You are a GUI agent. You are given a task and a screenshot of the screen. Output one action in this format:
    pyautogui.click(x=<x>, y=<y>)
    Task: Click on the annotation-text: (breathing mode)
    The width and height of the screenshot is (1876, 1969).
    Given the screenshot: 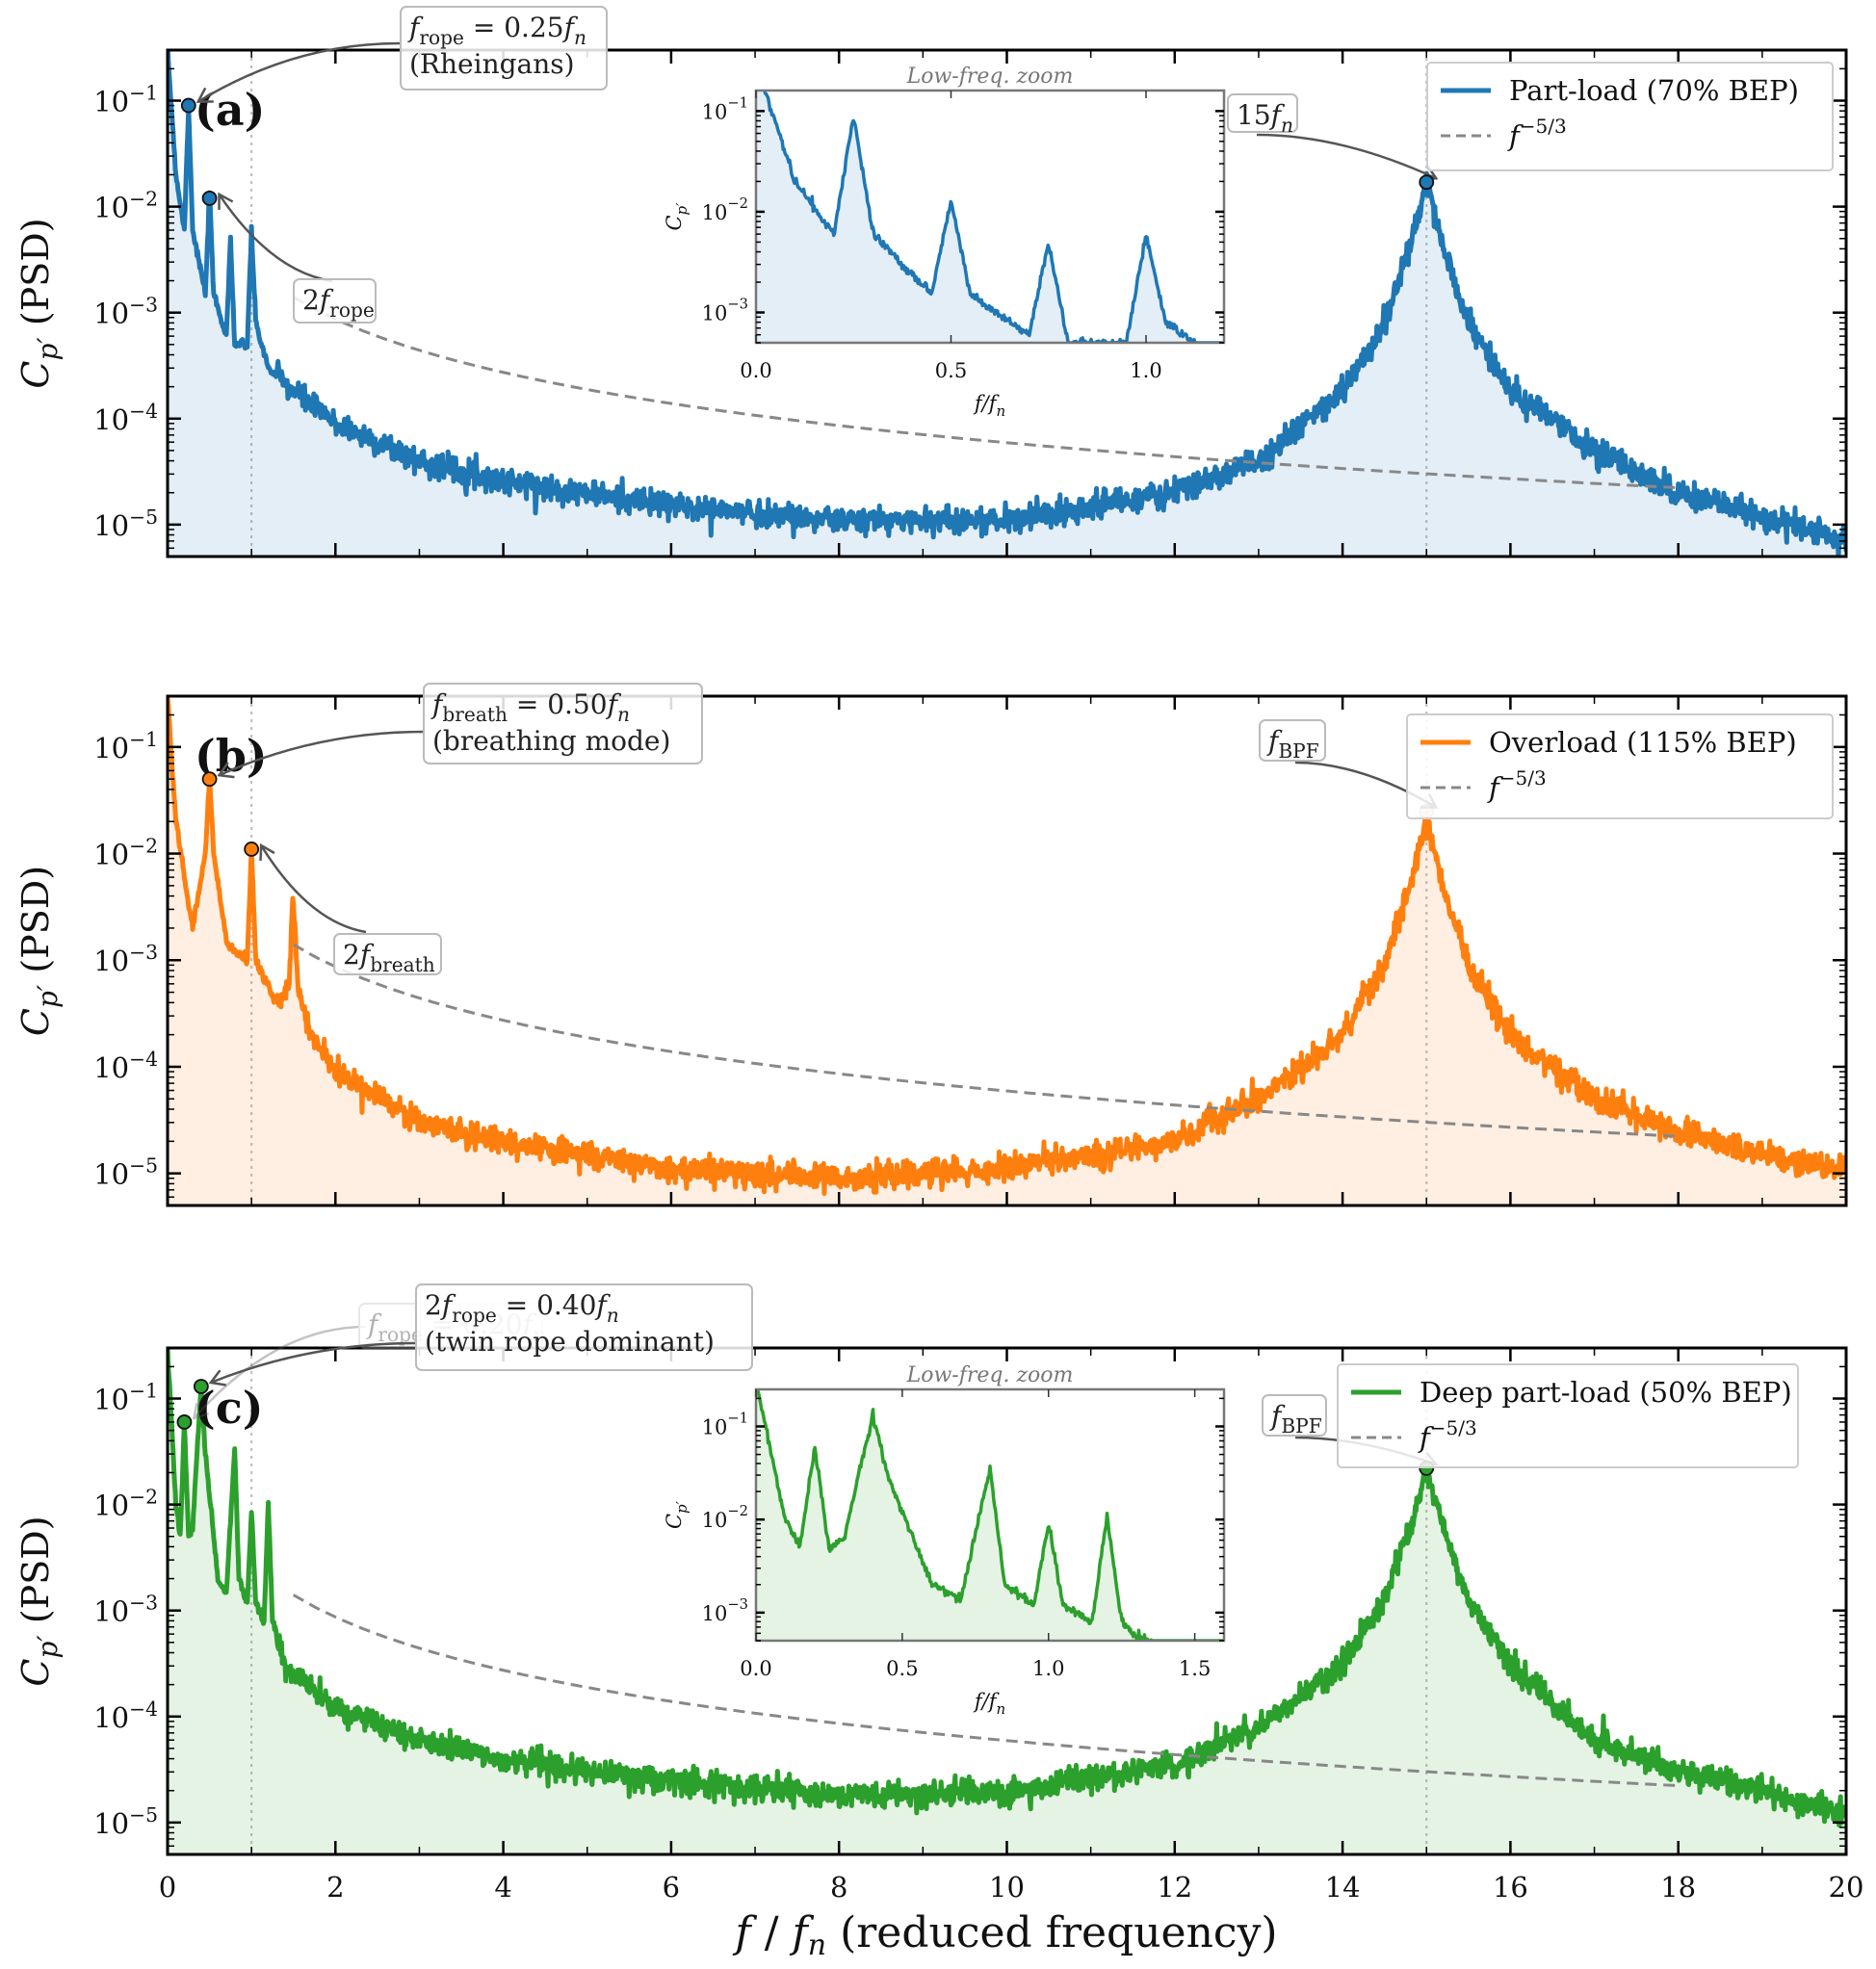 What is the action you would take?
    pyautogui.click(x=551, y=741)
    